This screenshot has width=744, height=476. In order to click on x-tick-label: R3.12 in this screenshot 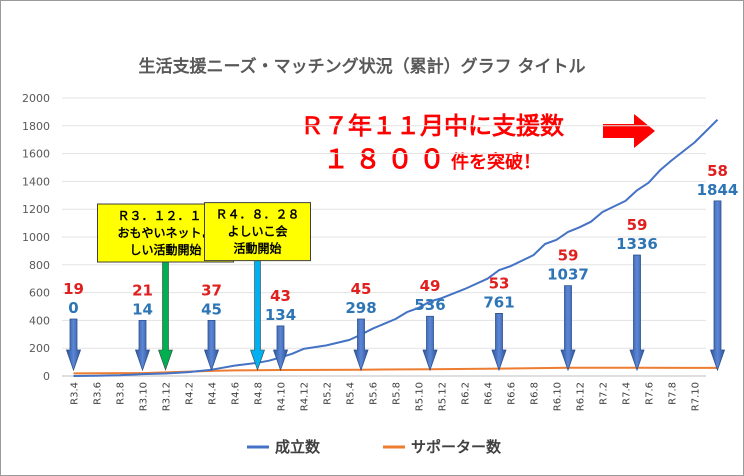, I will do `click(167, 396)`.